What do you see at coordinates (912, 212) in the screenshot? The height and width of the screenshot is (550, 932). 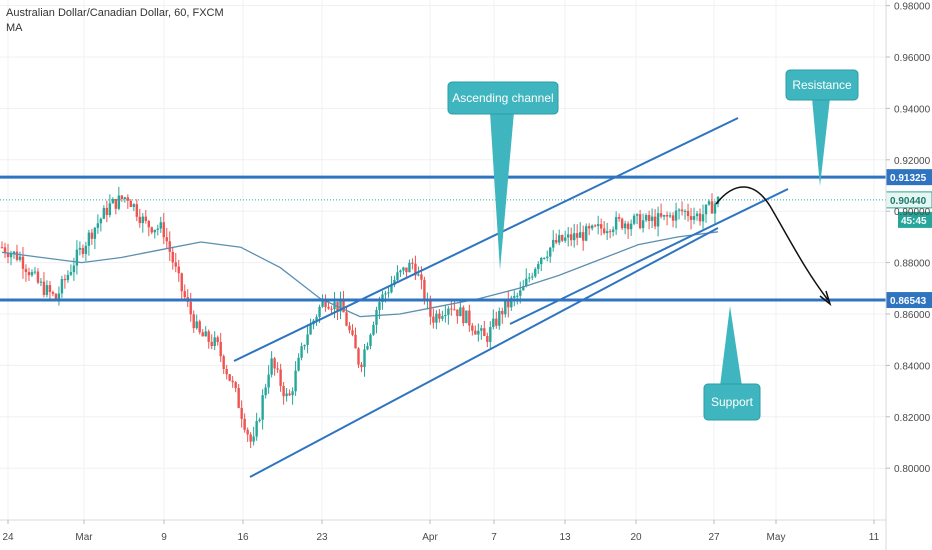 I see `y-tick-label: 0.90000` at bounding box center [912, 212].